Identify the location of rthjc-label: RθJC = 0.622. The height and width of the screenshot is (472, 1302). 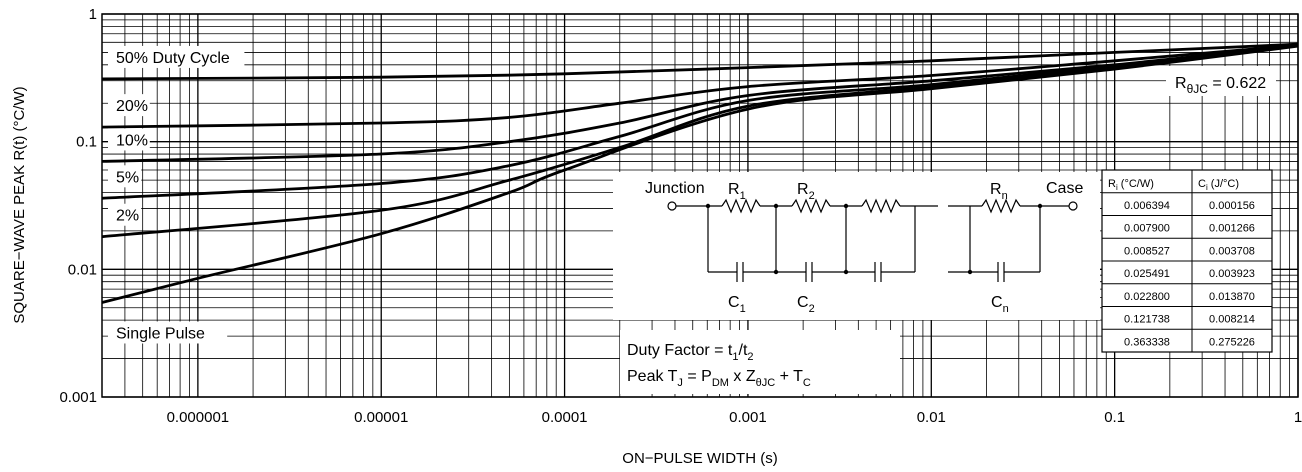
(1221, 81).